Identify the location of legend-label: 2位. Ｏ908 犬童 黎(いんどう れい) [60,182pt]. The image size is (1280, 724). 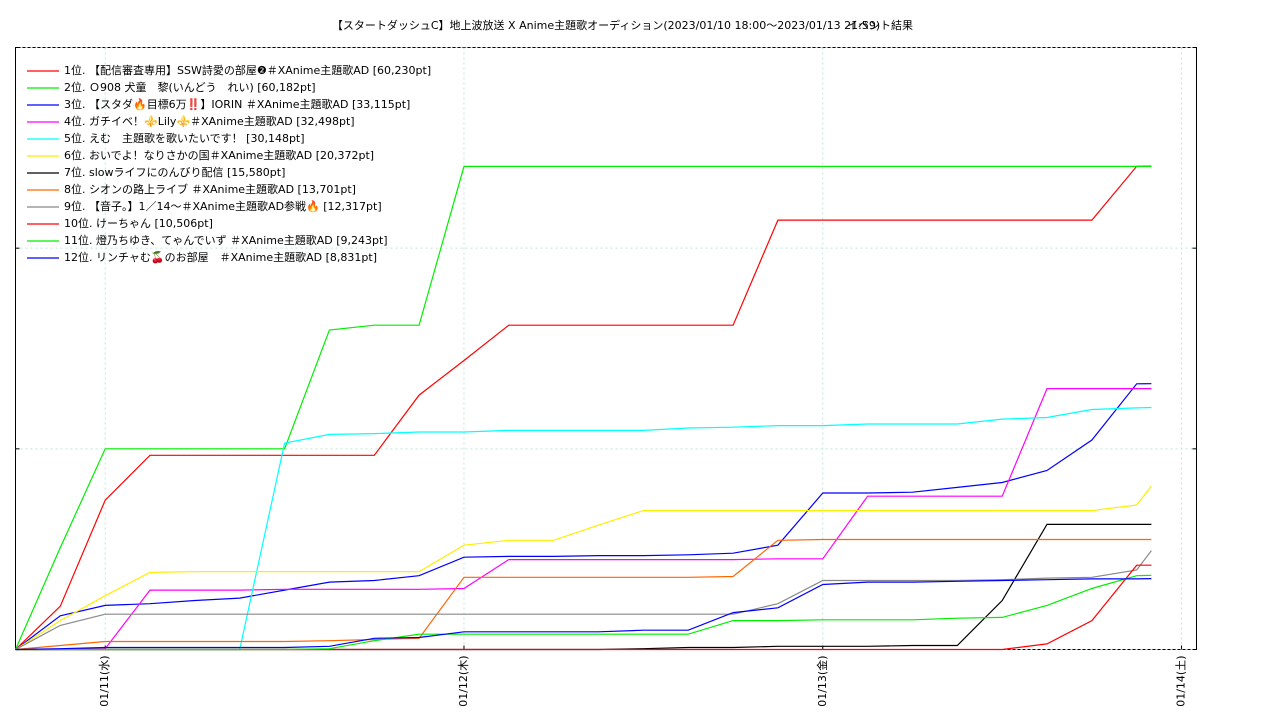
(190, 87).